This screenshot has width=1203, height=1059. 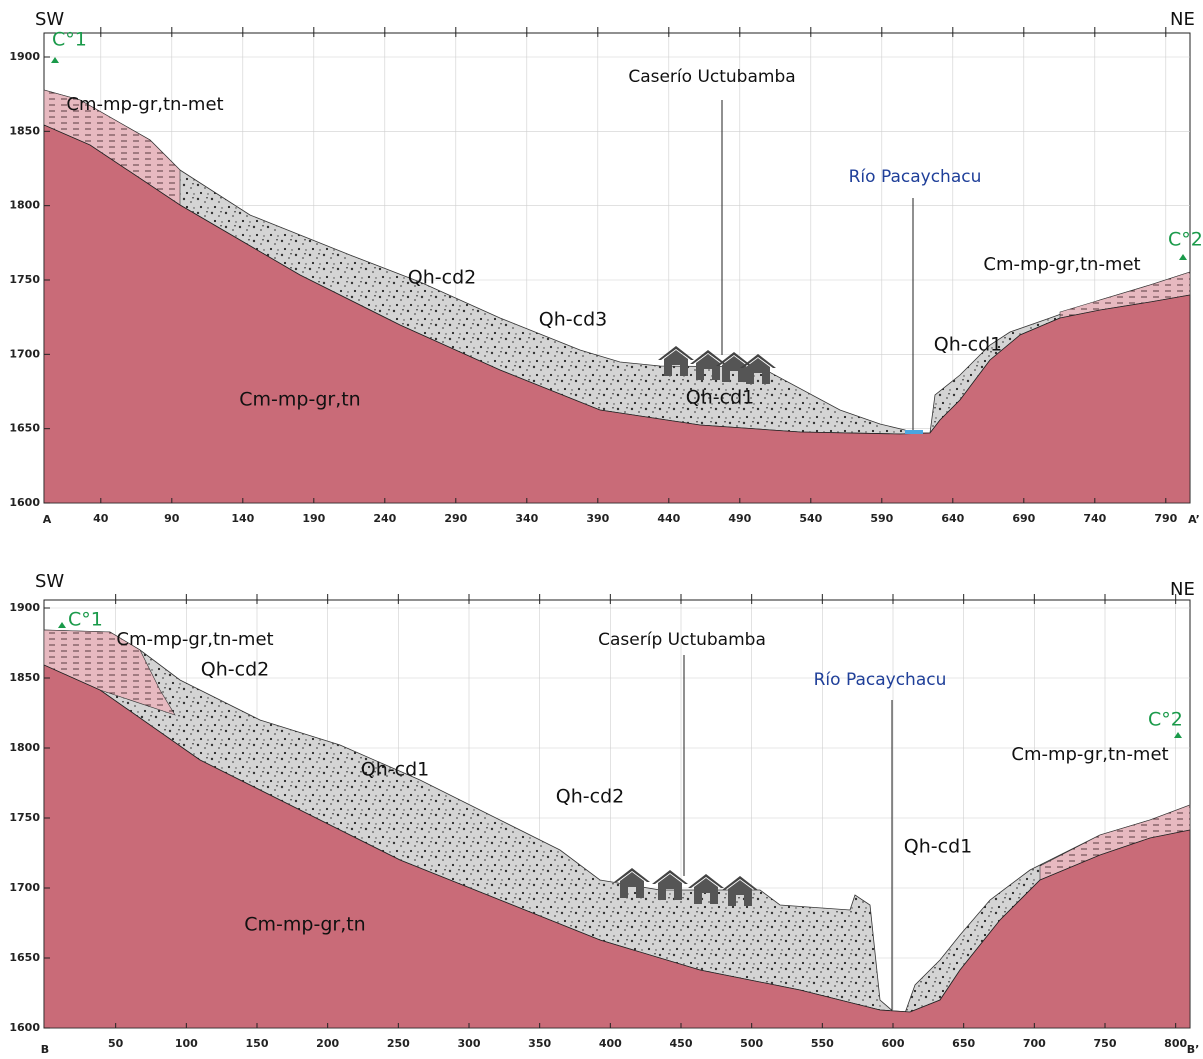 I want to click on x-tick-label: 350, so click(x=539, y=1043).